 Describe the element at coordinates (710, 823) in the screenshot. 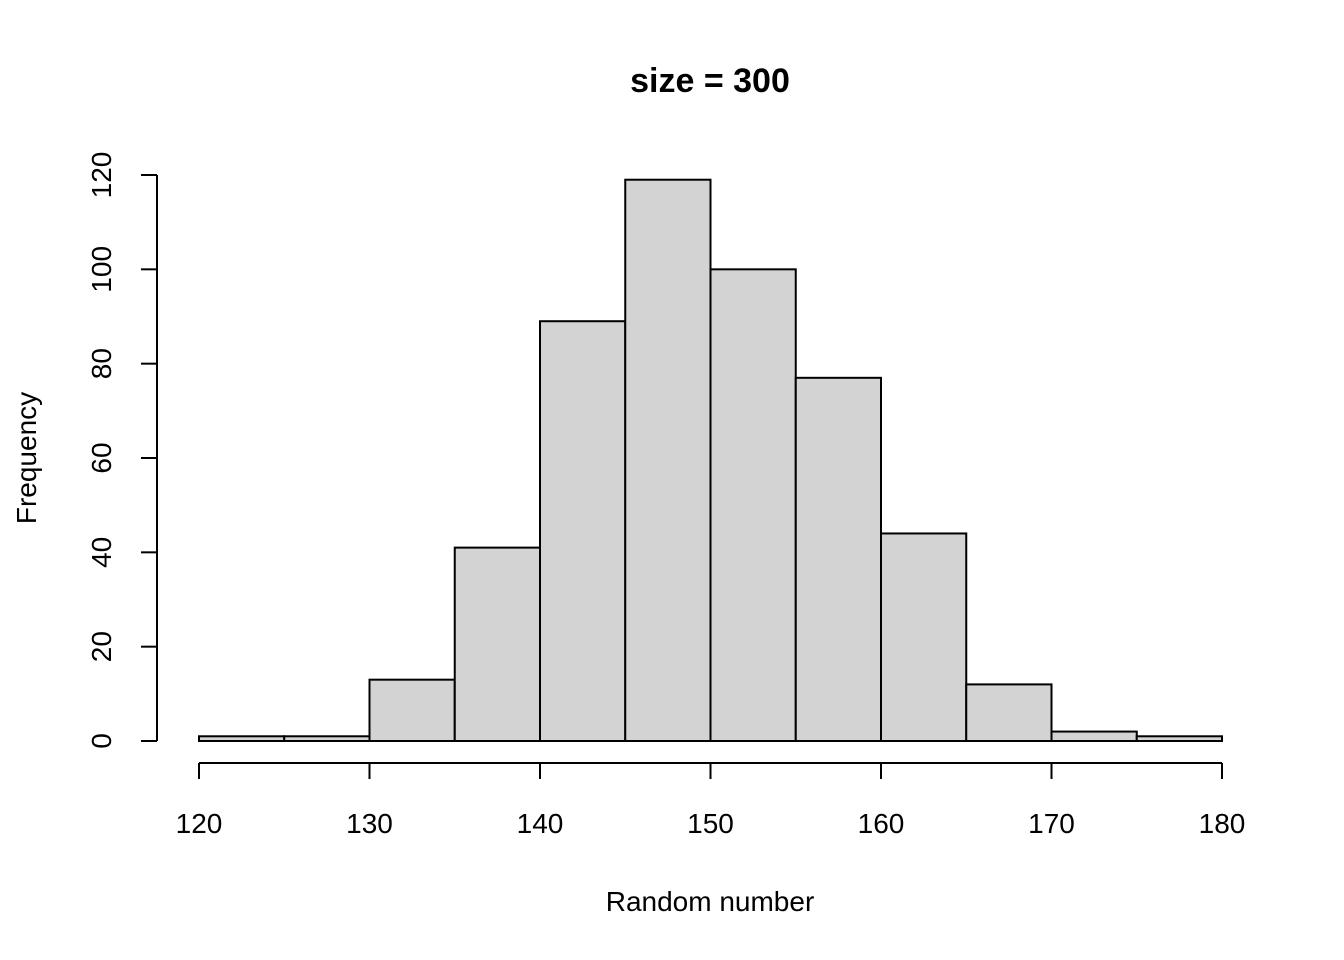

I see `x-tick-label: 150` at that location.